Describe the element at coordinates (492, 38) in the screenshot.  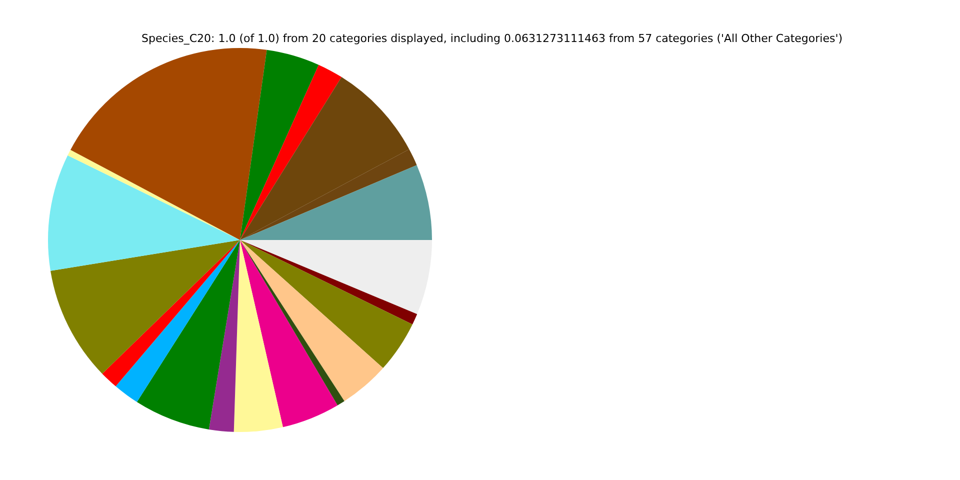
I see `text: Species_C20: 1.0 (of 1.0) from 20 categories displayed, including 0.0631273111463 from 57 categories ('All Other Categories')` at that location.